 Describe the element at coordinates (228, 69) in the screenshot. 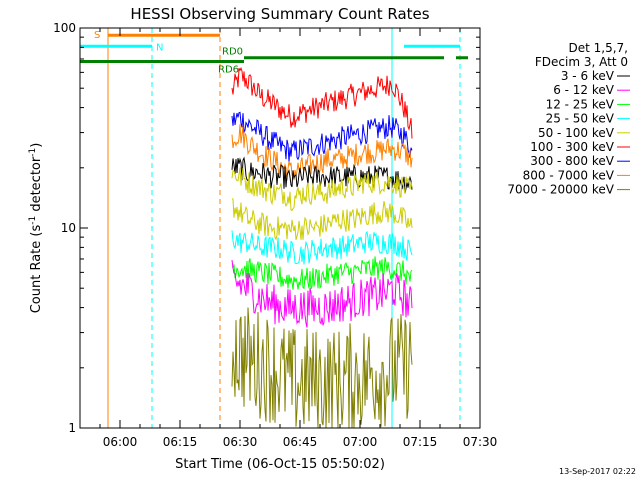

I see `flag-bar-label: RD6` at that location.